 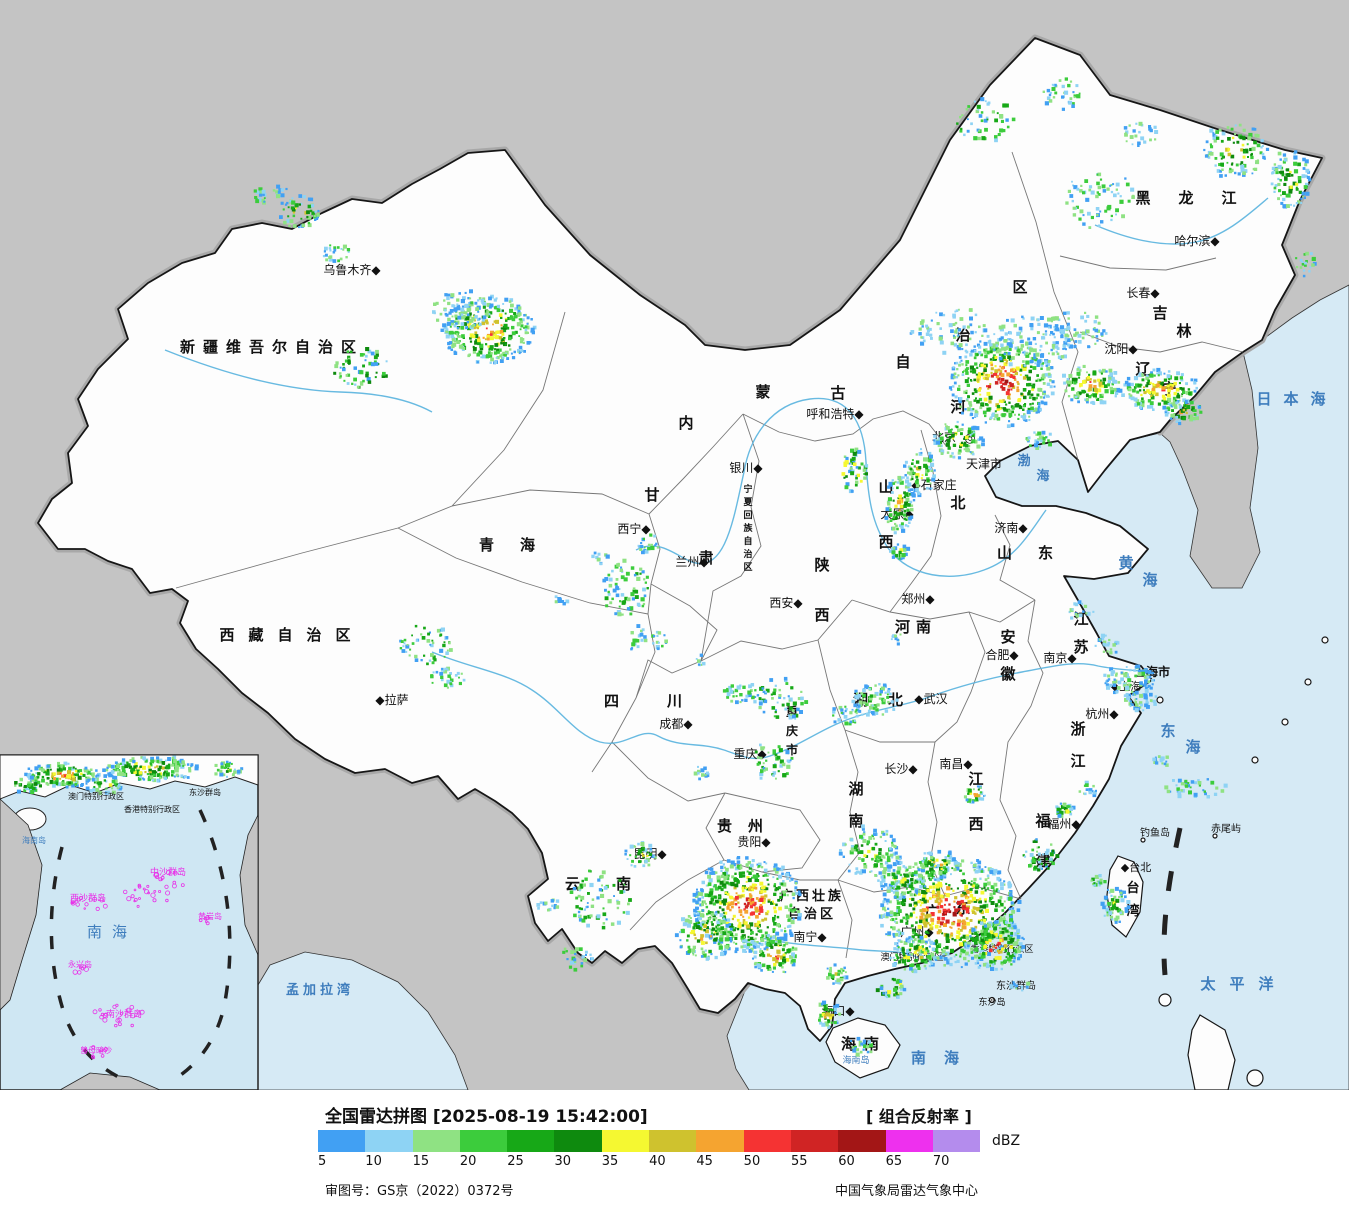 I want to click on province-label: 北, so click(x=957, y=503).